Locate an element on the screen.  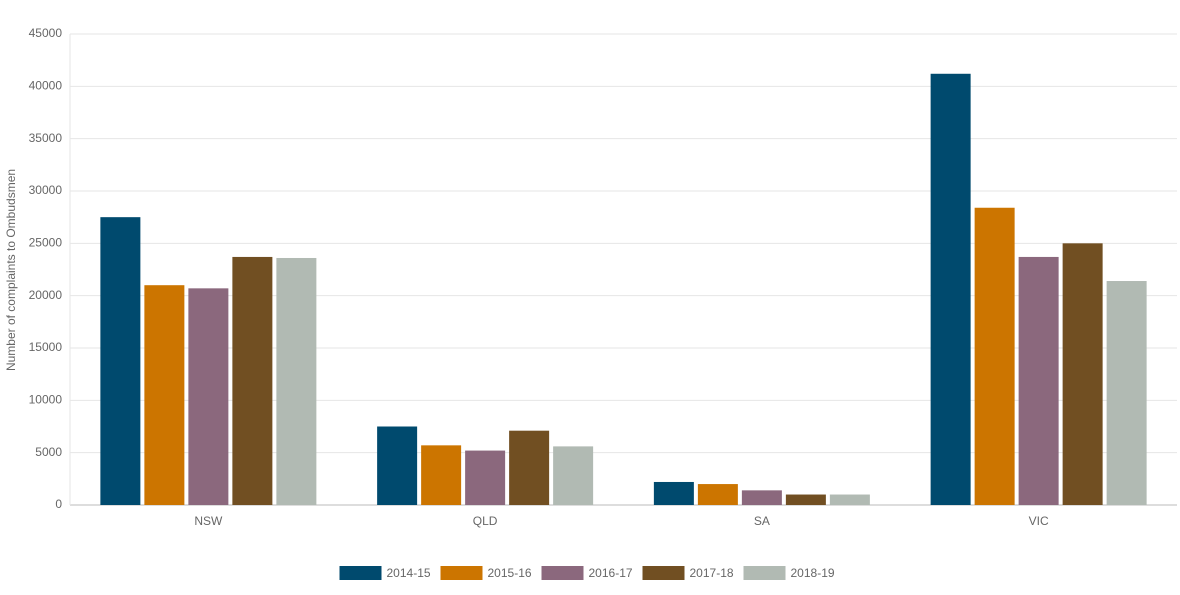
y-axis-label: Number of complaints to Ombudsmen is located at coordinates (11, 270).